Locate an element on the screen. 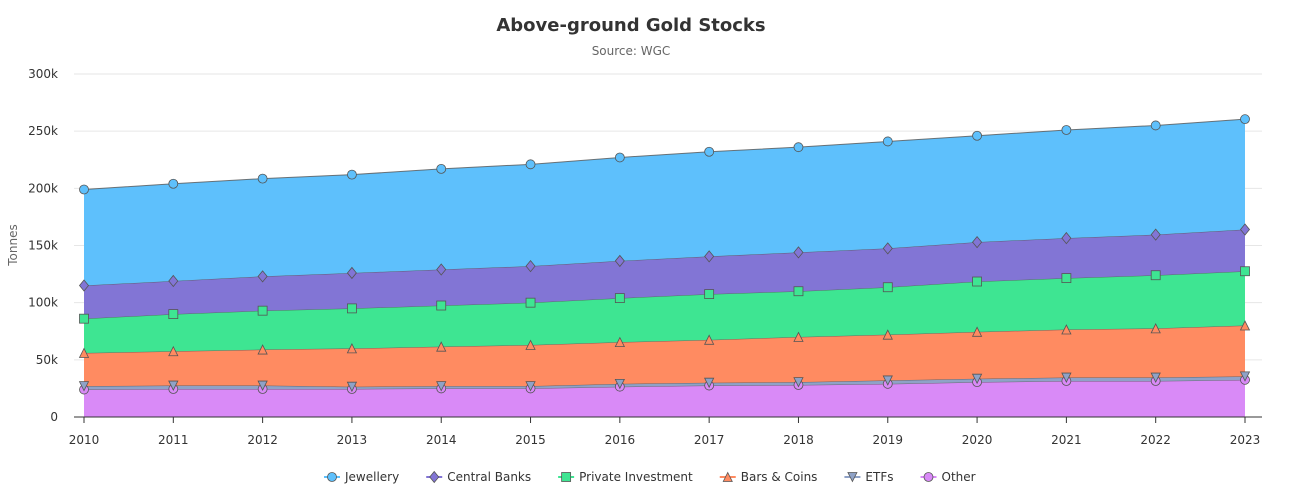 Image resolution: width=1292 pixels, height=490 pixels. legend-item-other: Other is located at coordinates (948, 477).